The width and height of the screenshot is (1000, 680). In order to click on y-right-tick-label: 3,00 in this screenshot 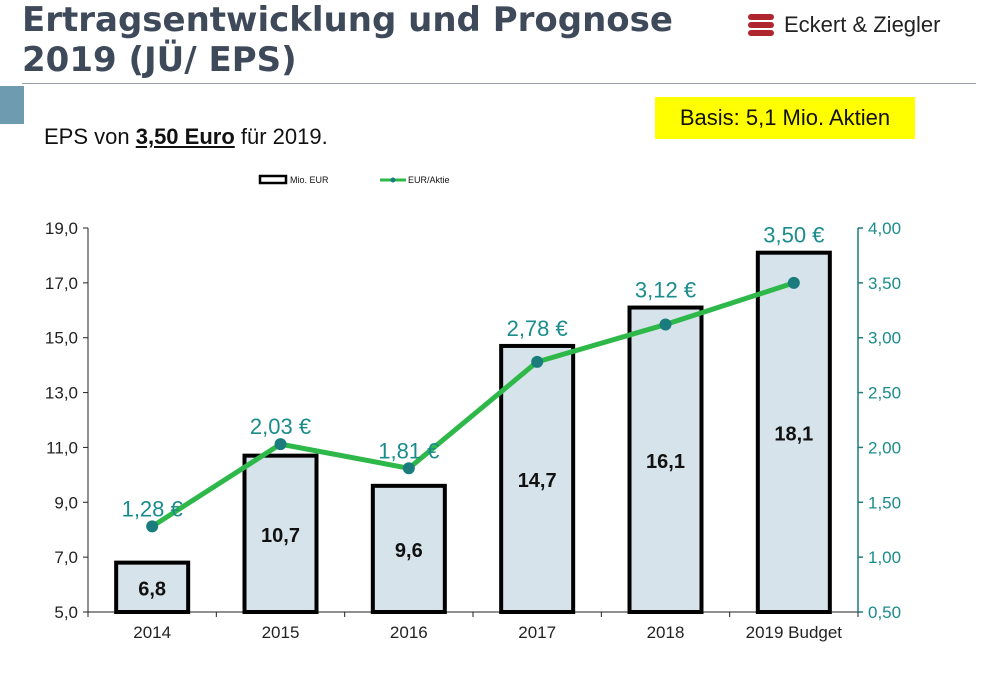, I will do `click(884, 338)`.